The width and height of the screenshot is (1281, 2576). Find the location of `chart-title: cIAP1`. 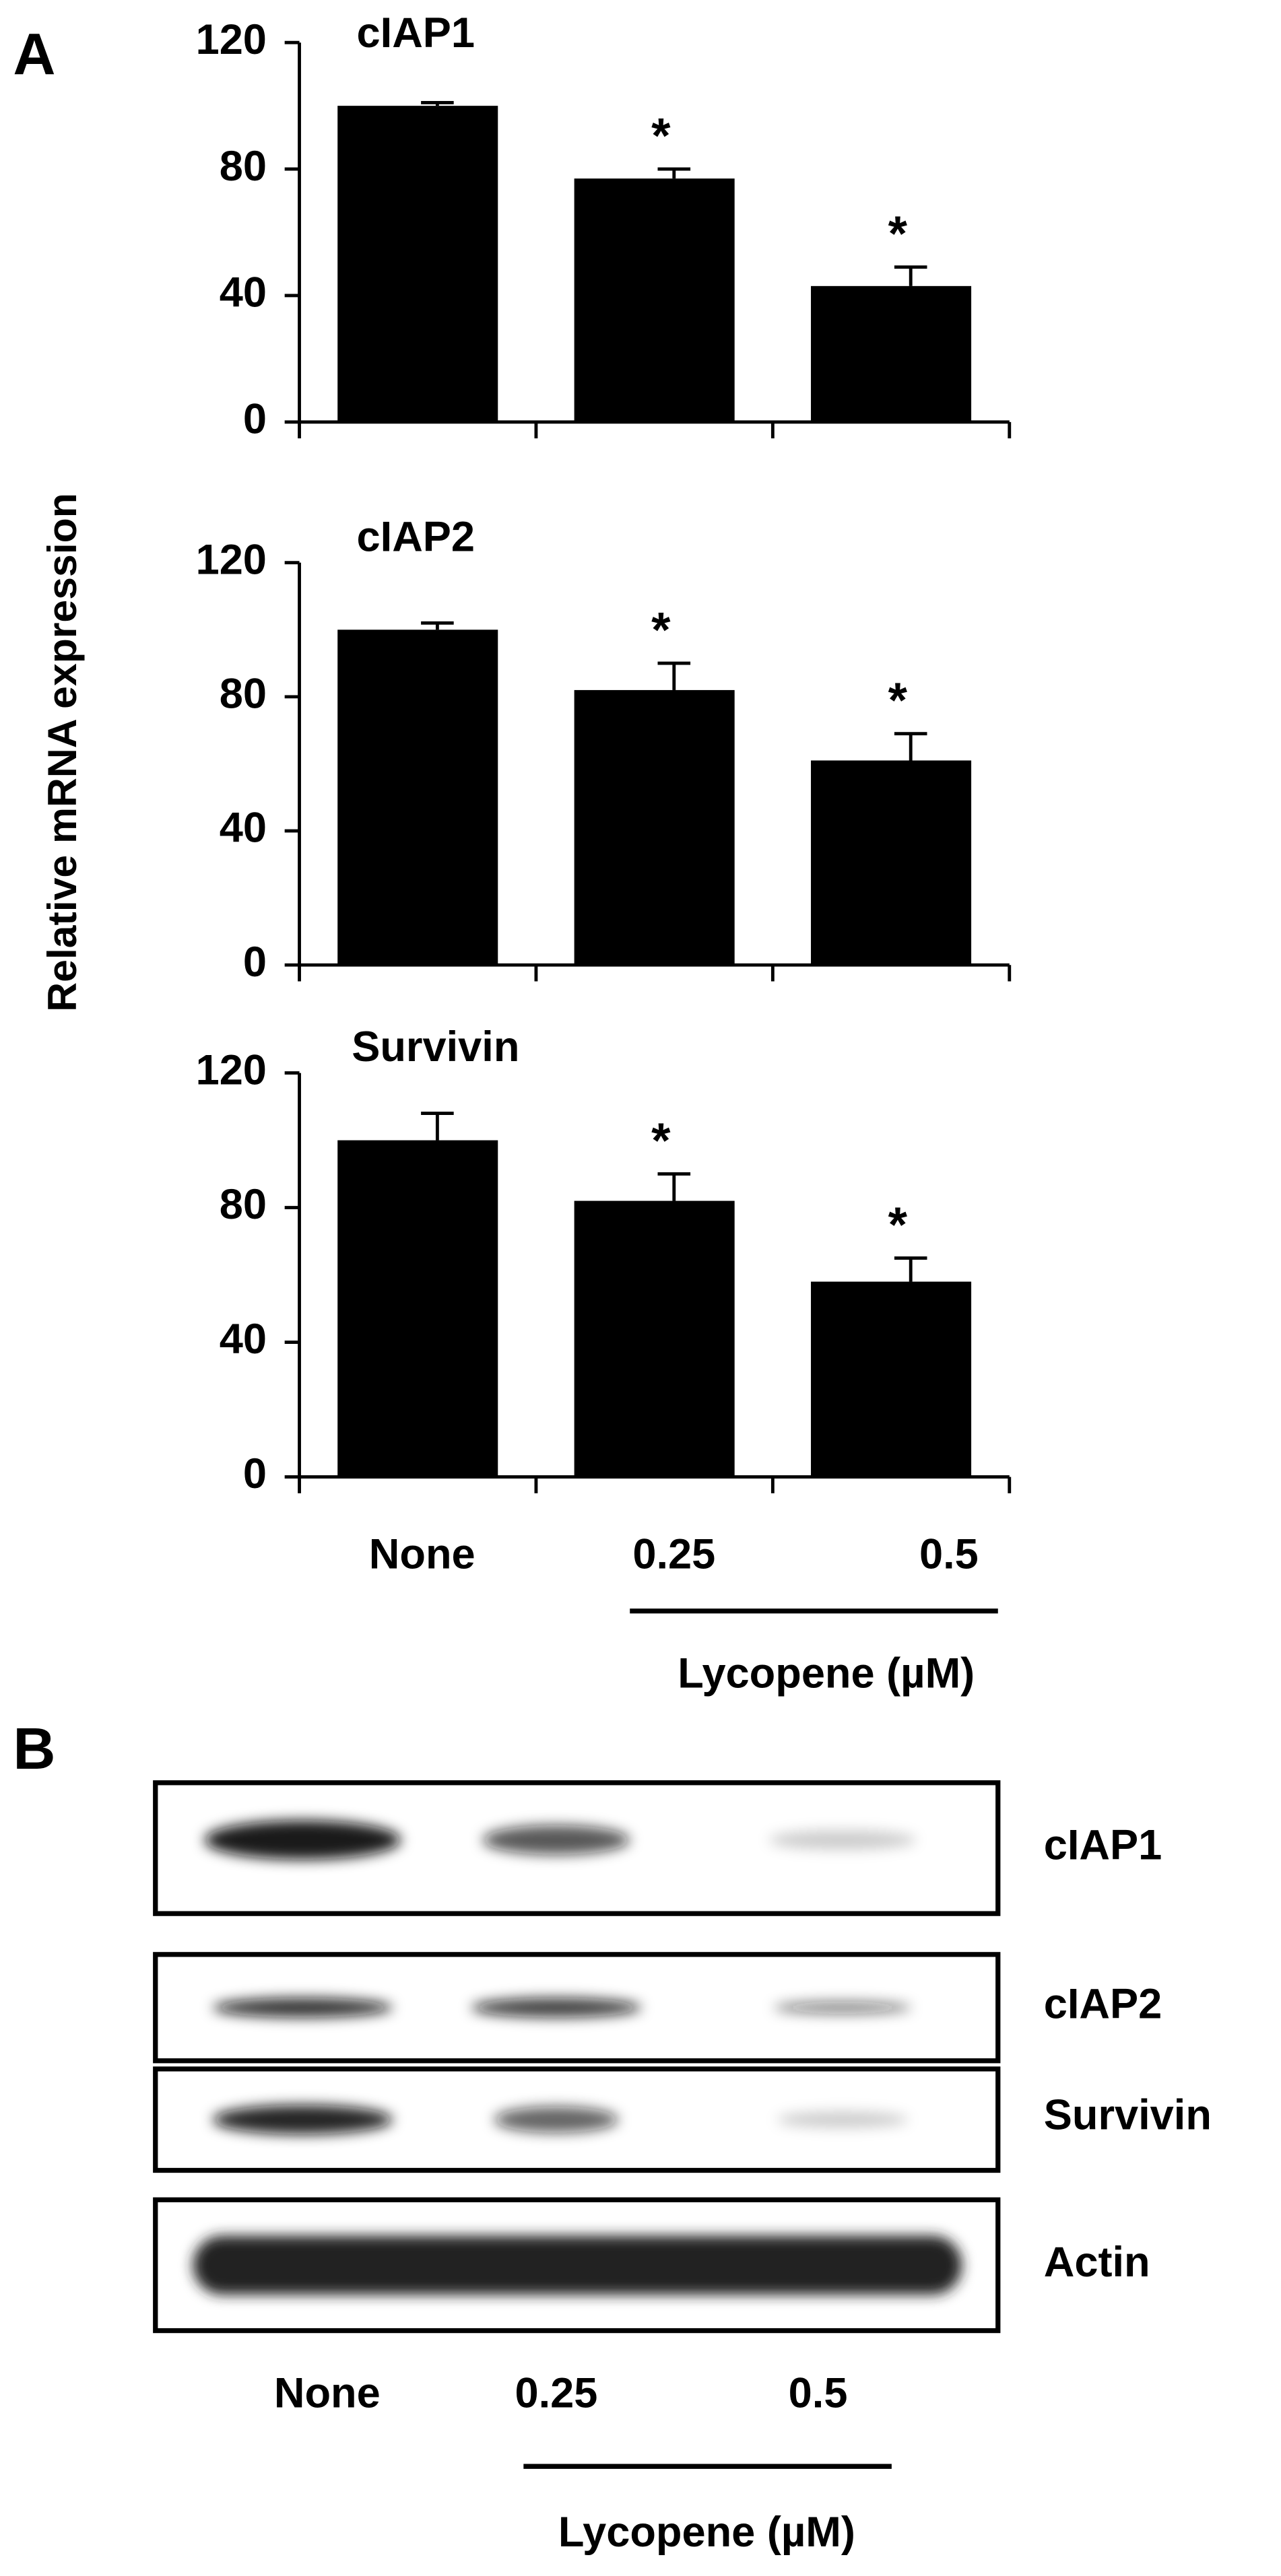

chart-title: cIAP1 is located at coordinates (416, 33).